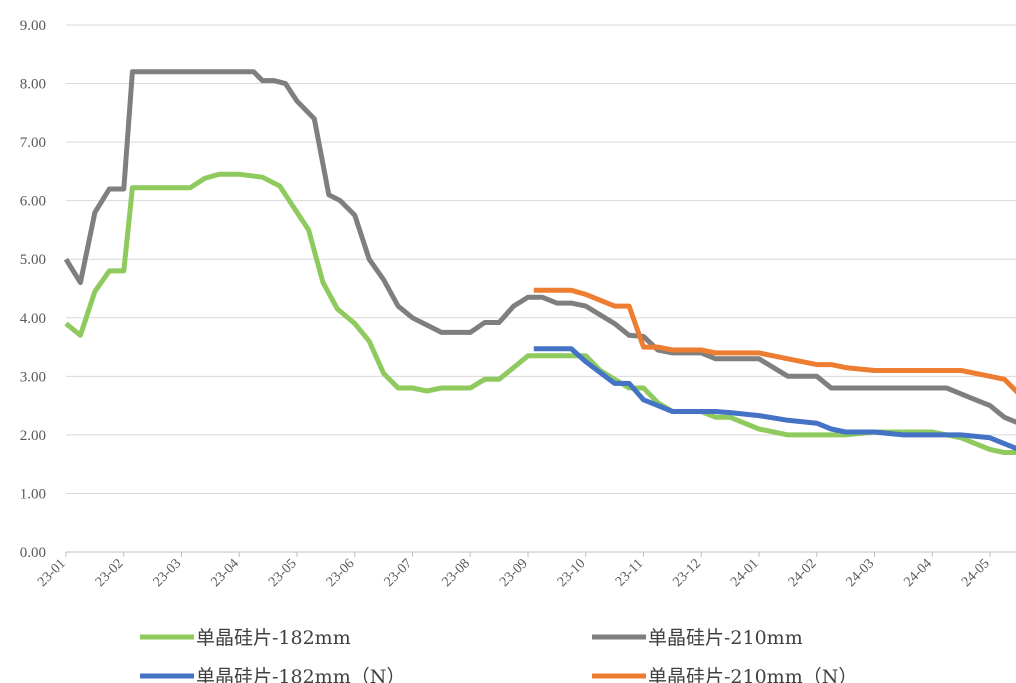  What do you see at coordinates (572, 573) in the screenshot?
I see `x-tick-label: 23-10` at bounding box center [572, 573].